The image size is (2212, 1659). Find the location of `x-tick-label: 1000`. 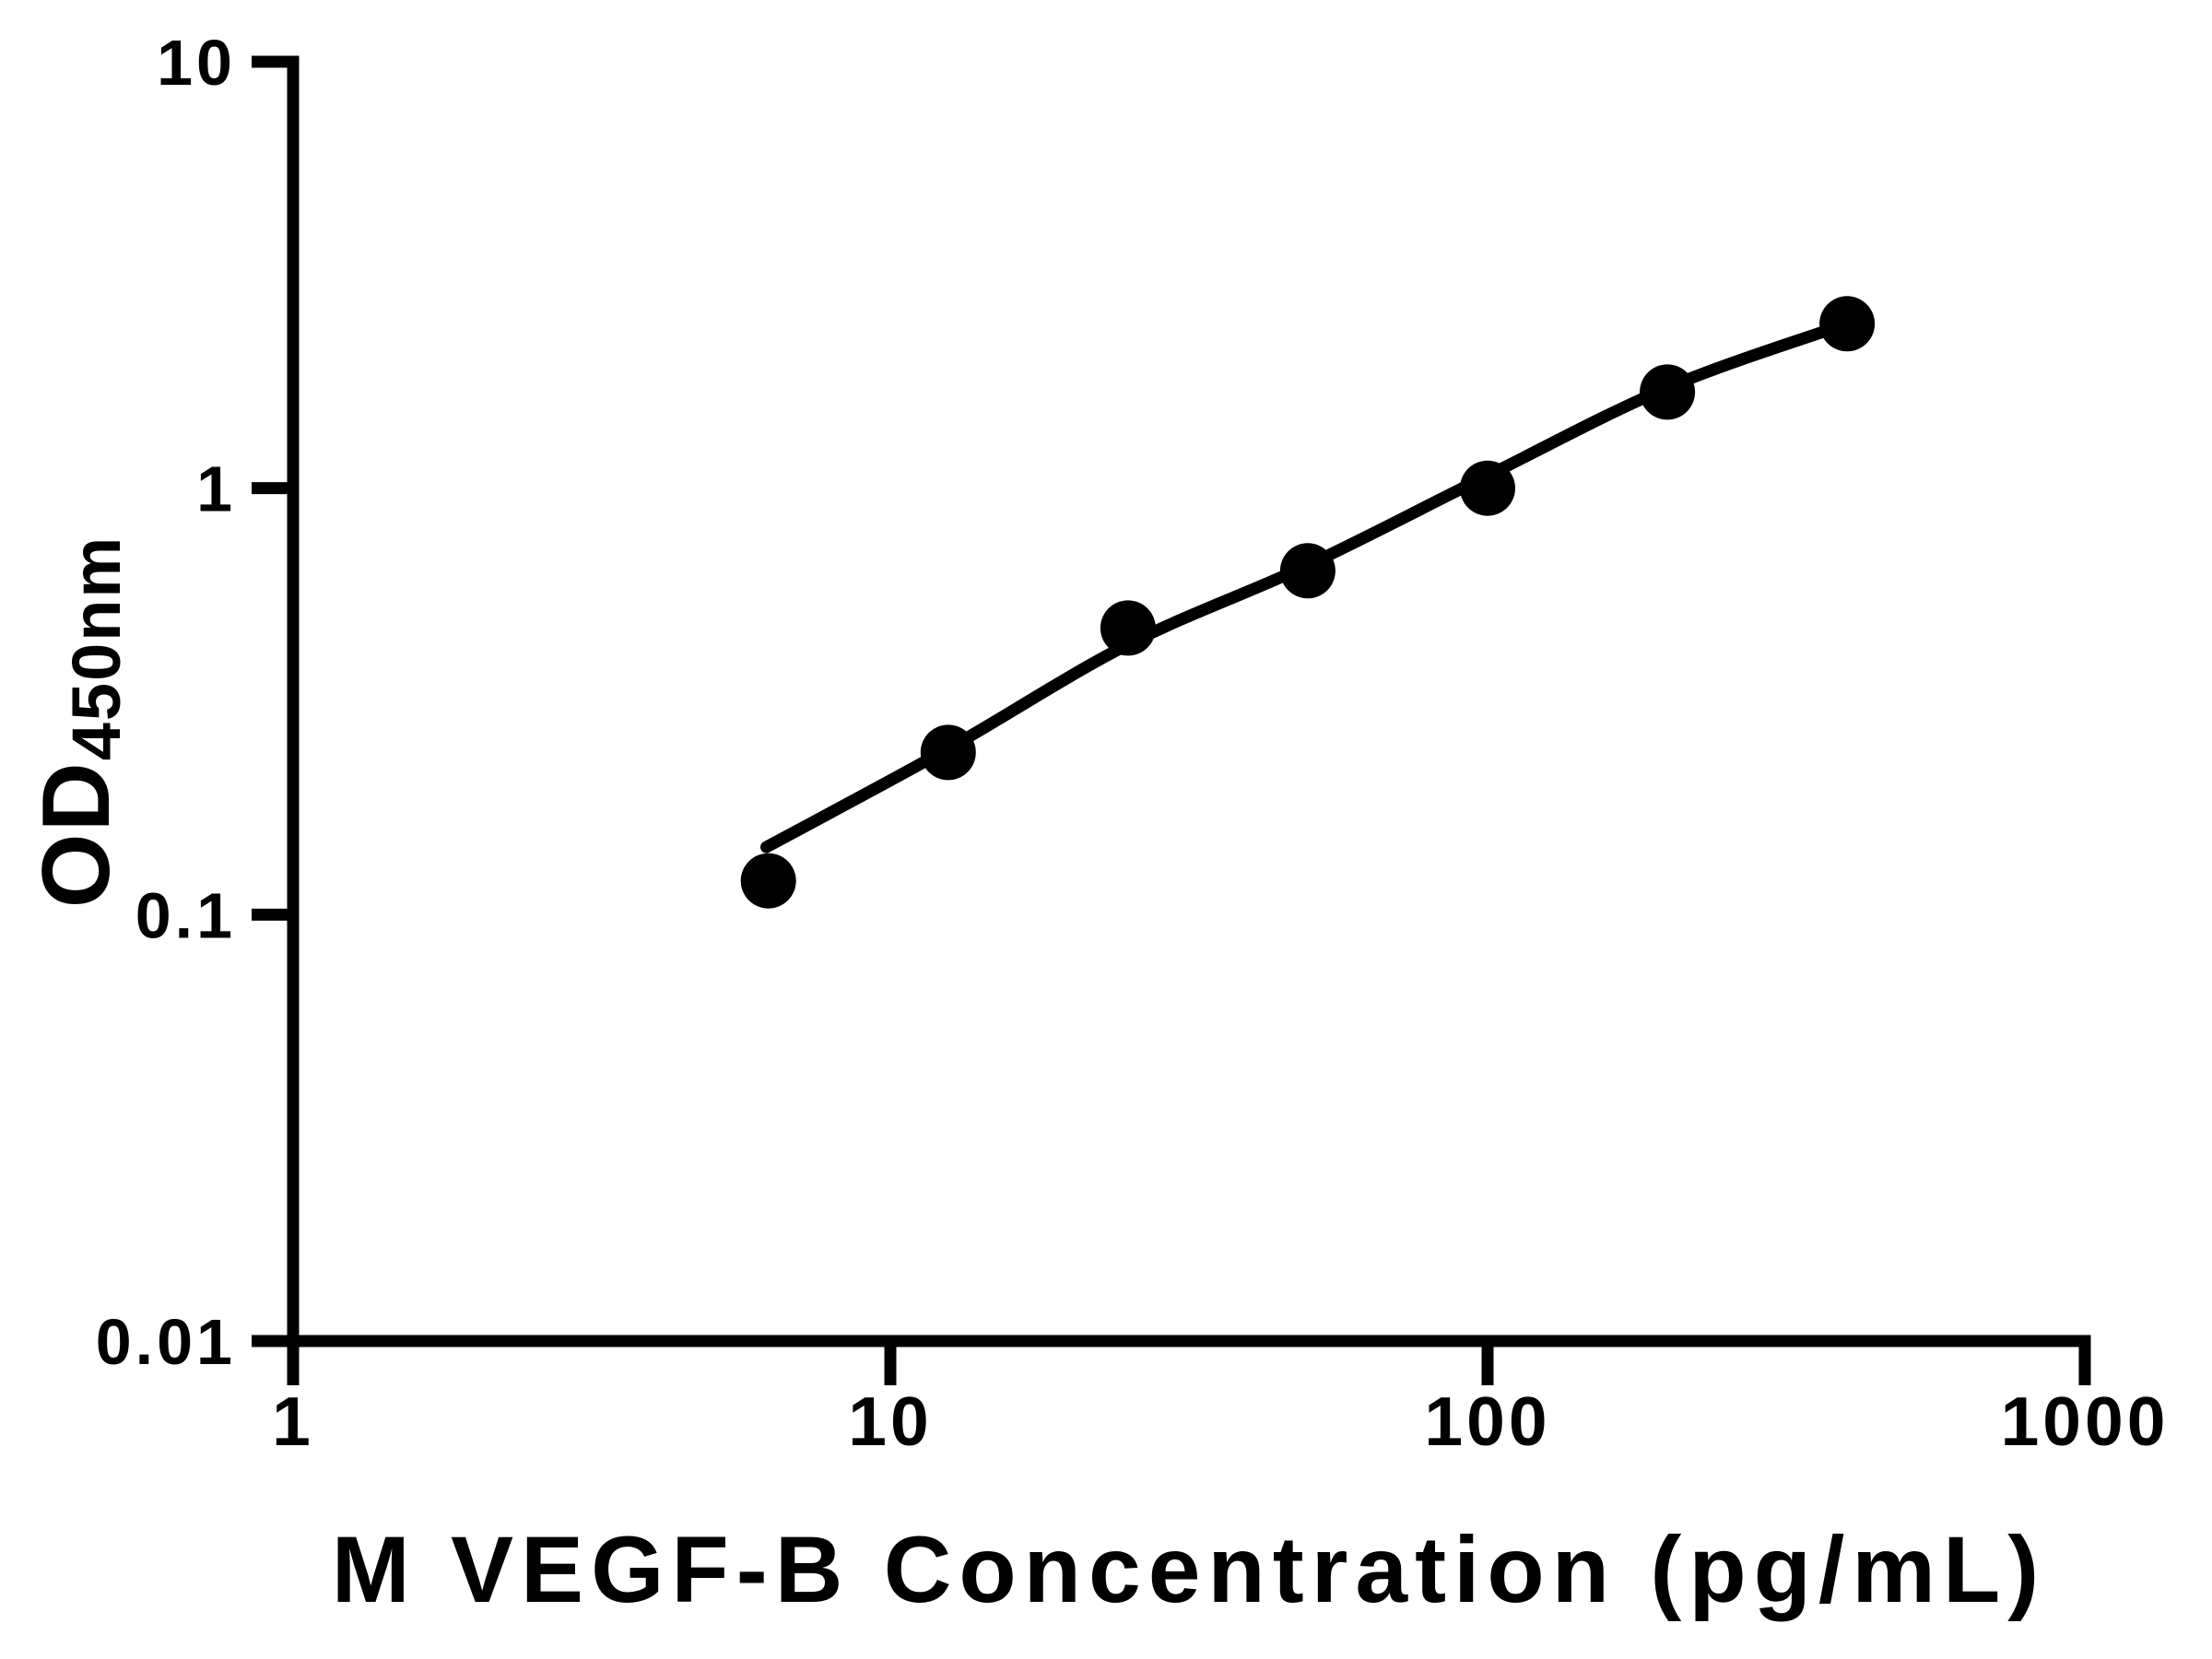

x-tick-label: 1000 is located at coordinates (2085, 1421).